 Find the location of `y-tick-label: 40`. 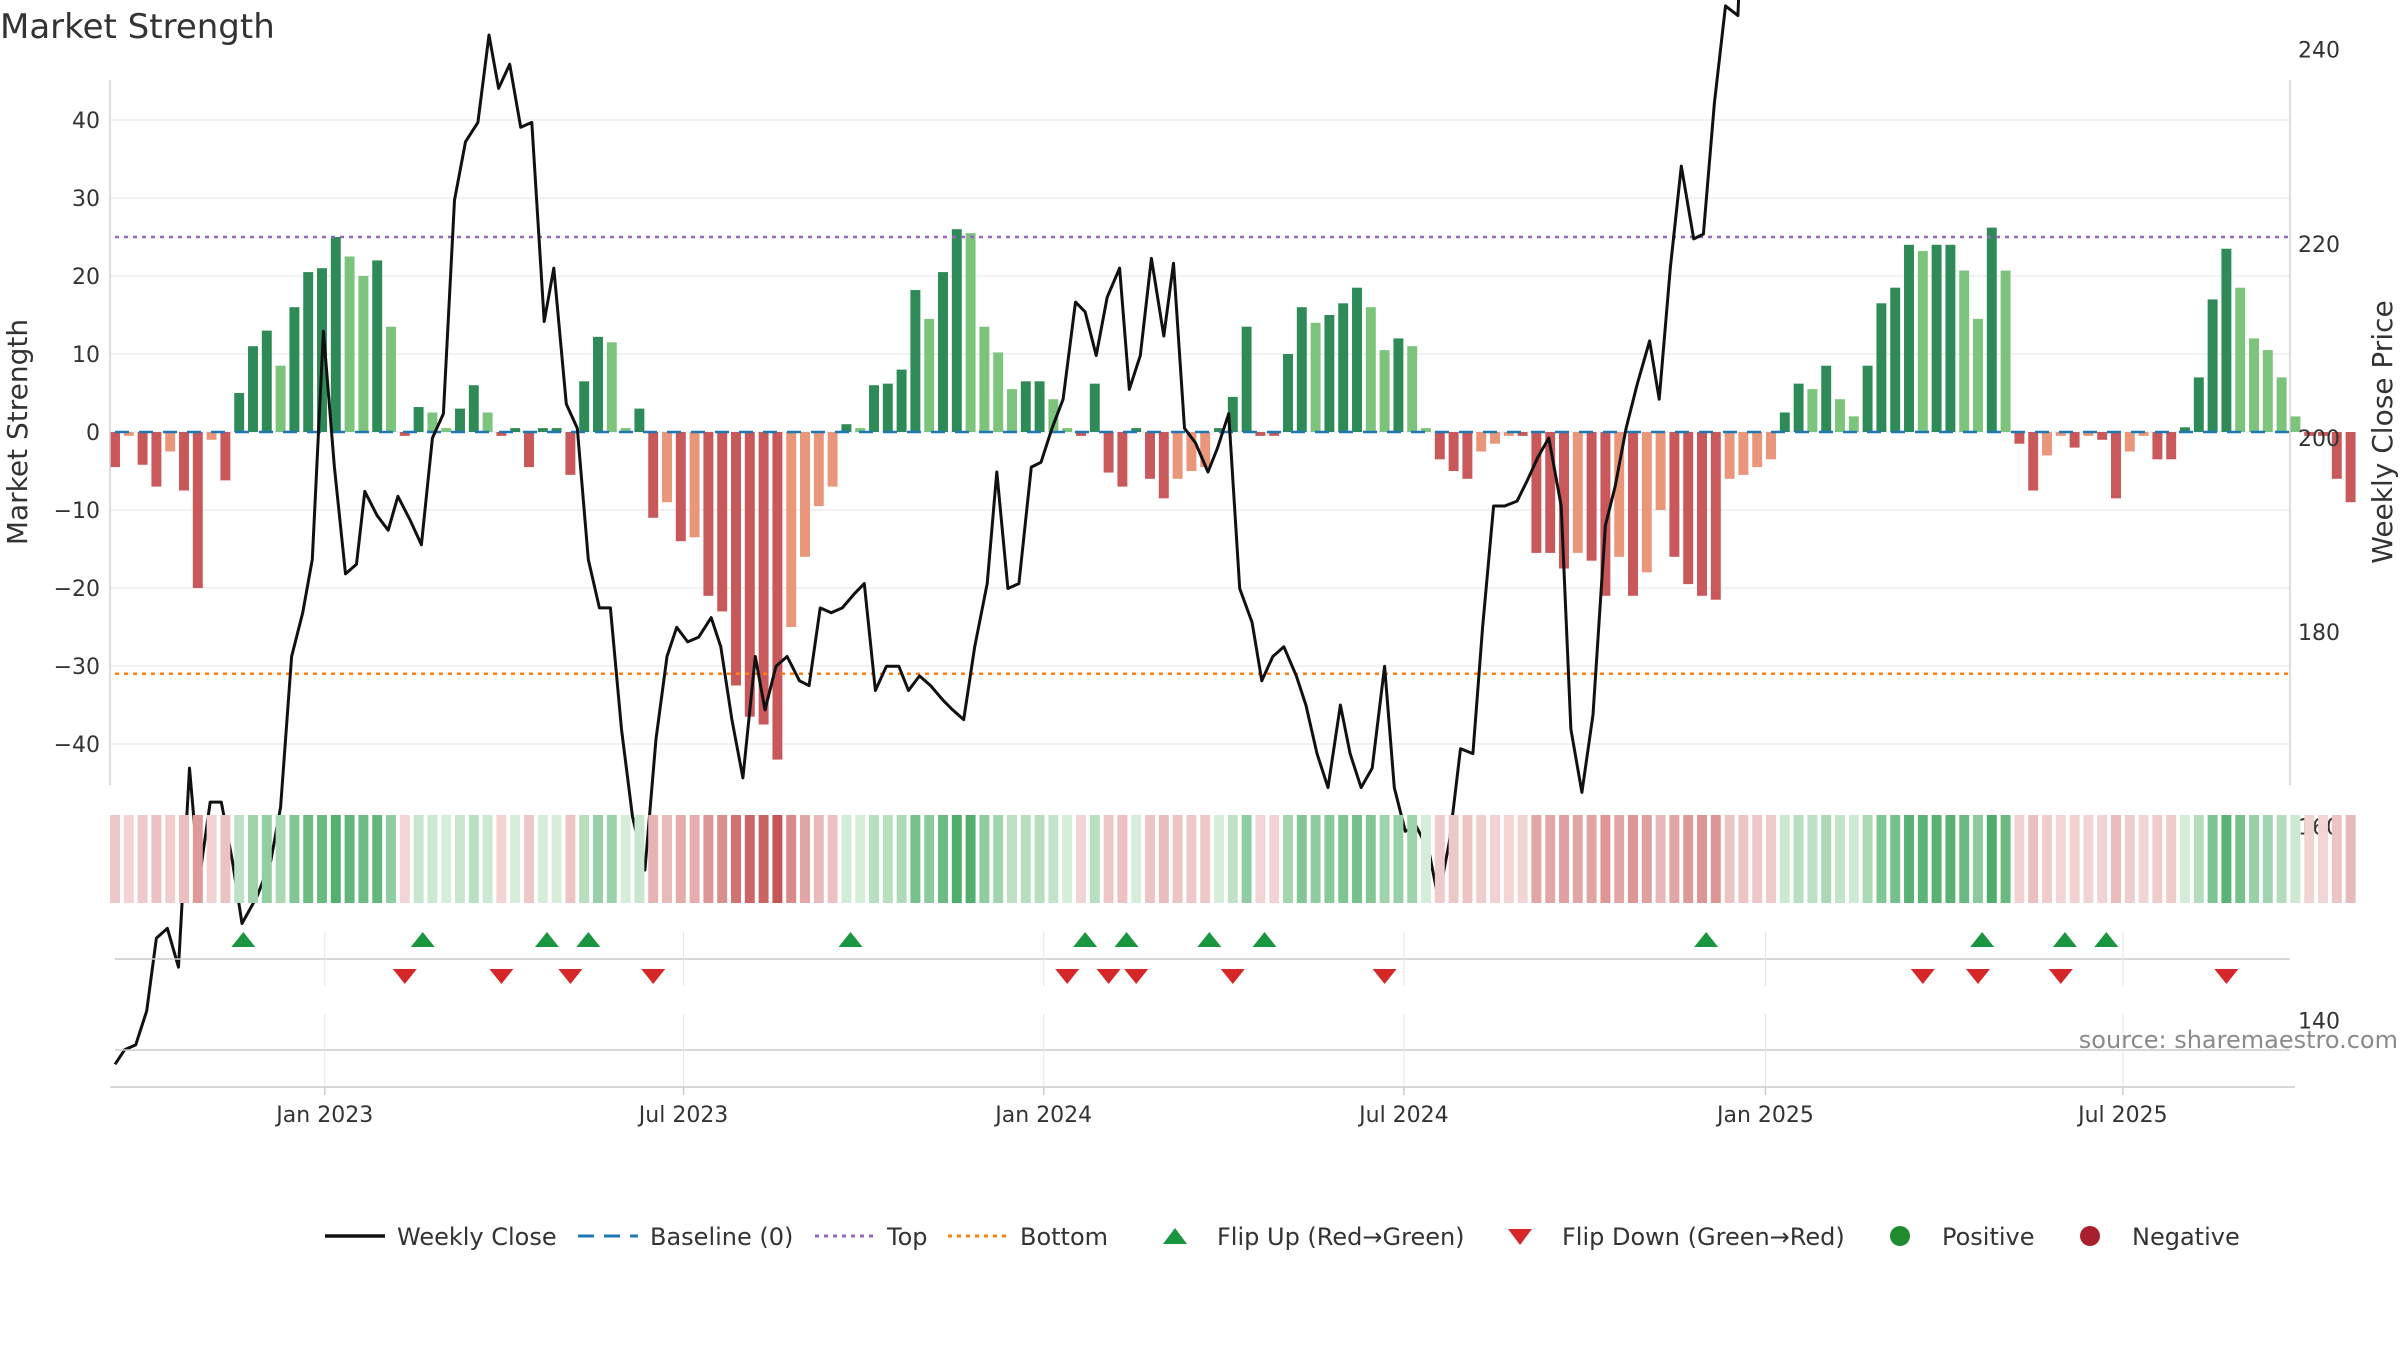

y-tick-label: 40 is located at coordinates (86, 121).